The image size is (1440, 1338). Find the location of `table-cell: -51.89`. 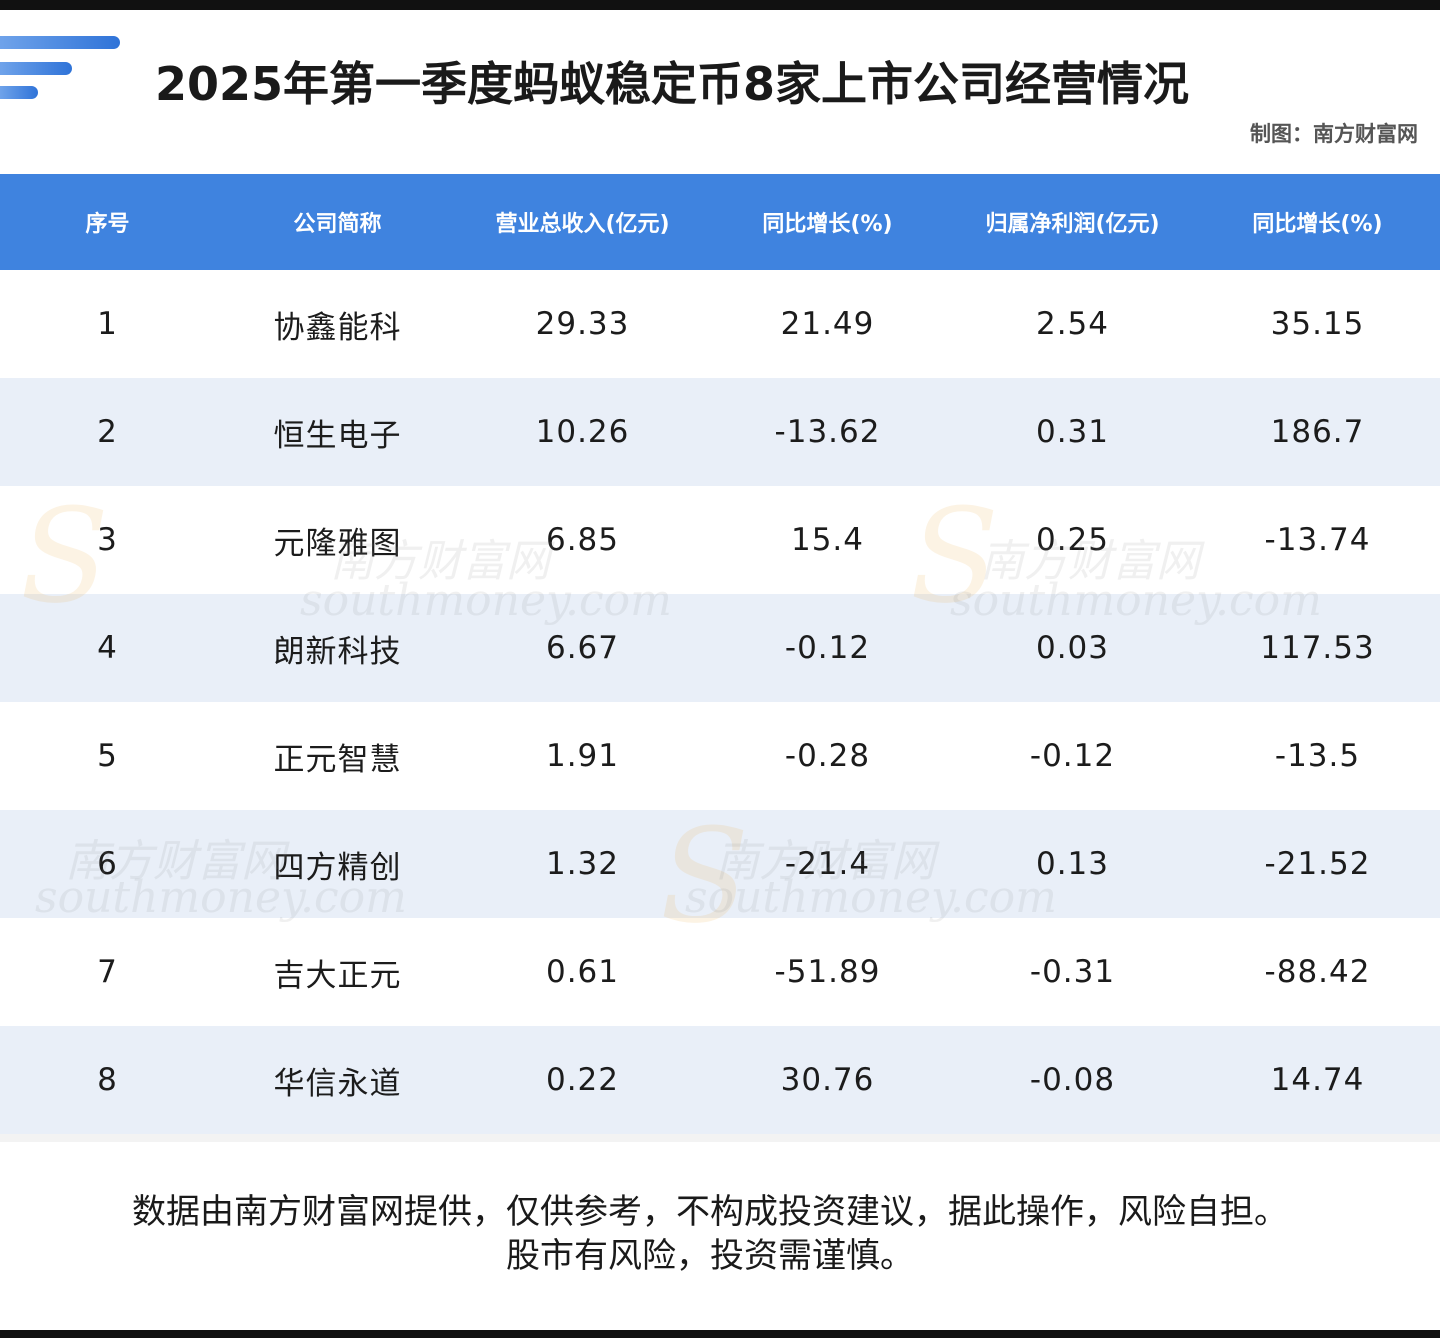

table-cell: -51.89 is located at coordinates (827, 972).